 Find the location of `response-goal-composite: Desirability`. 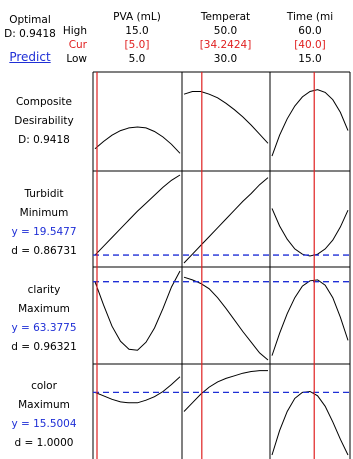

response-goal-composite: Desirability is located at coordinates (44, 121).